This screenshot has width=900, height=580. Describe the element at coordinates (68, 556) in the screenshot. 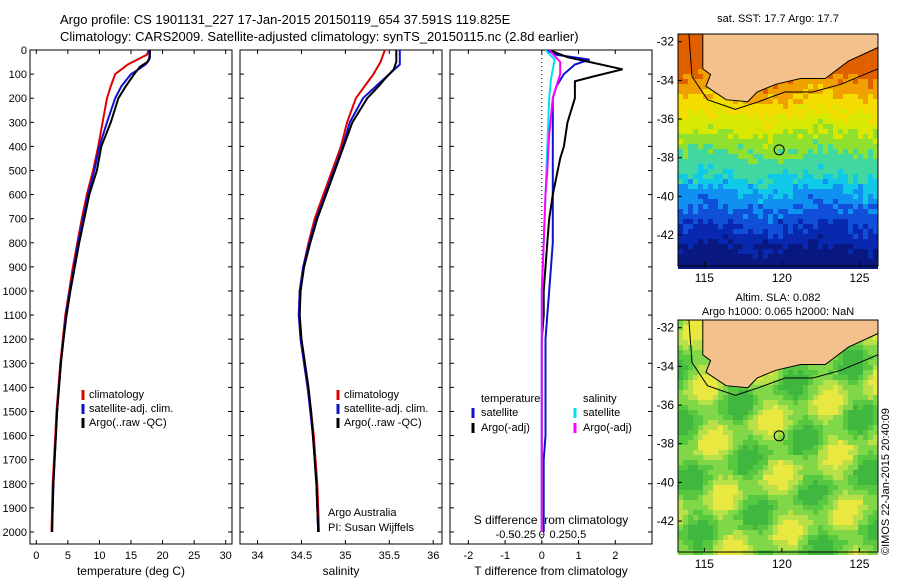

I see `x-tick-label: 5` at that location.